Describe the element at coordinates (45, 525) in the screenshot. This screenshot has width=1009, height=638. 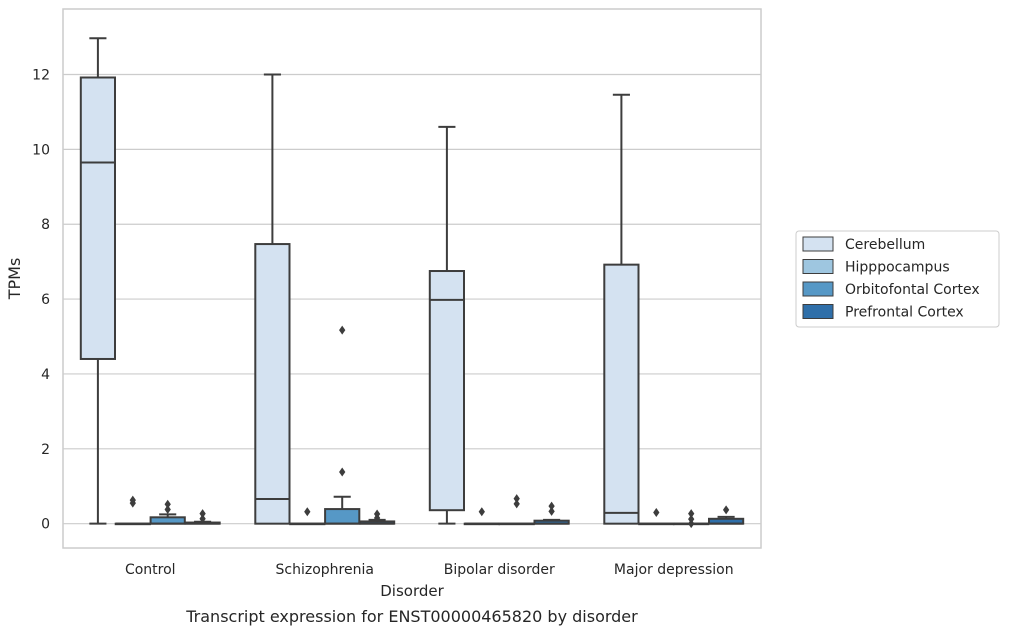
I see `y-tick-label: 0` at that location.